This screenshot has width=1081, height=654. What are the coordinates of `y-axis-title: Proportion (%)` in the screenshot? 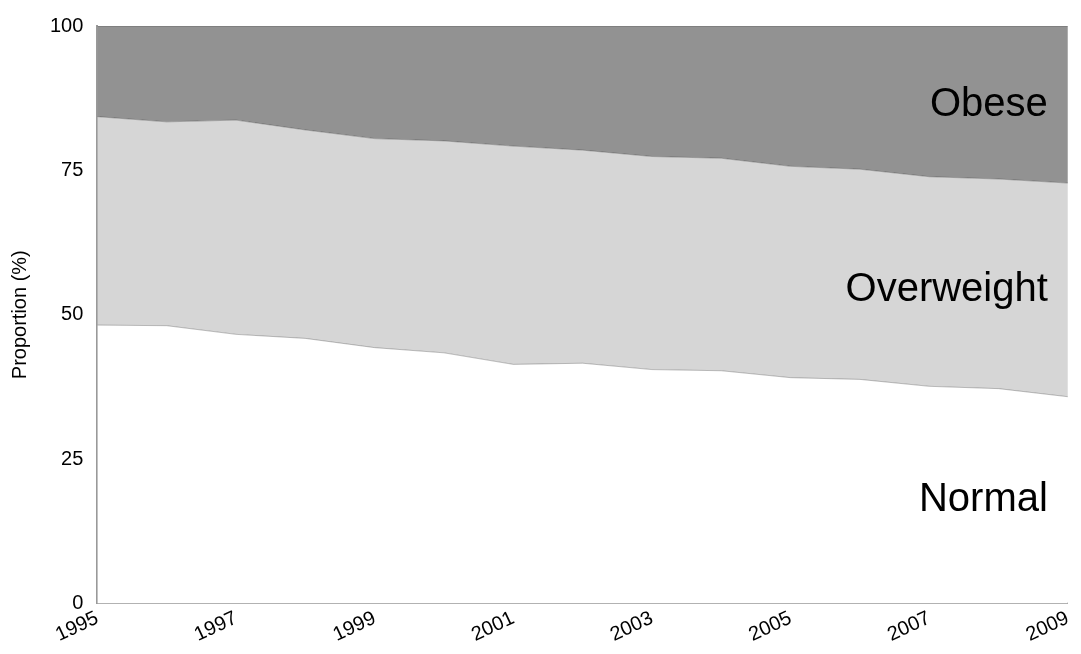 It's located at (18, 315).